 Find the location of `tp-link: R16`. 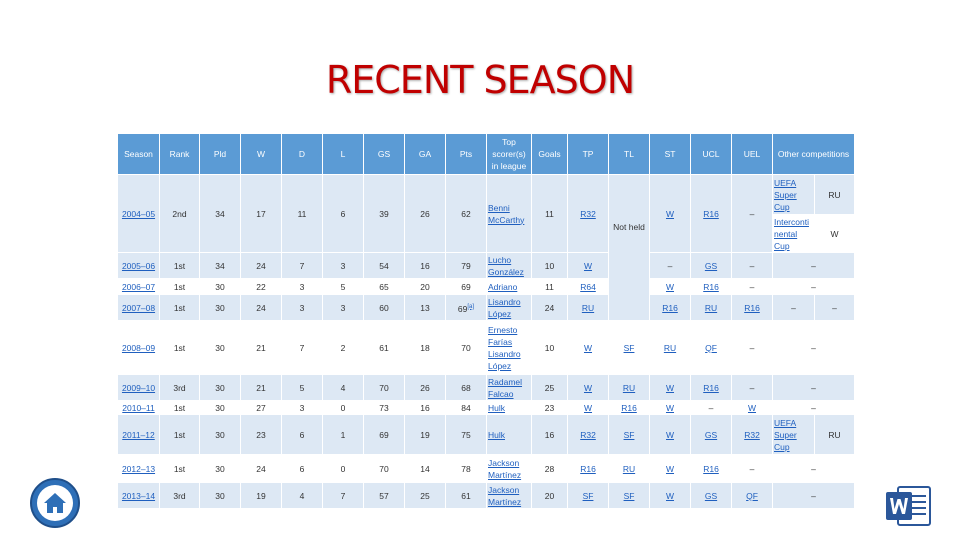

tp-link: R16 is located at coordinates (588, 468).